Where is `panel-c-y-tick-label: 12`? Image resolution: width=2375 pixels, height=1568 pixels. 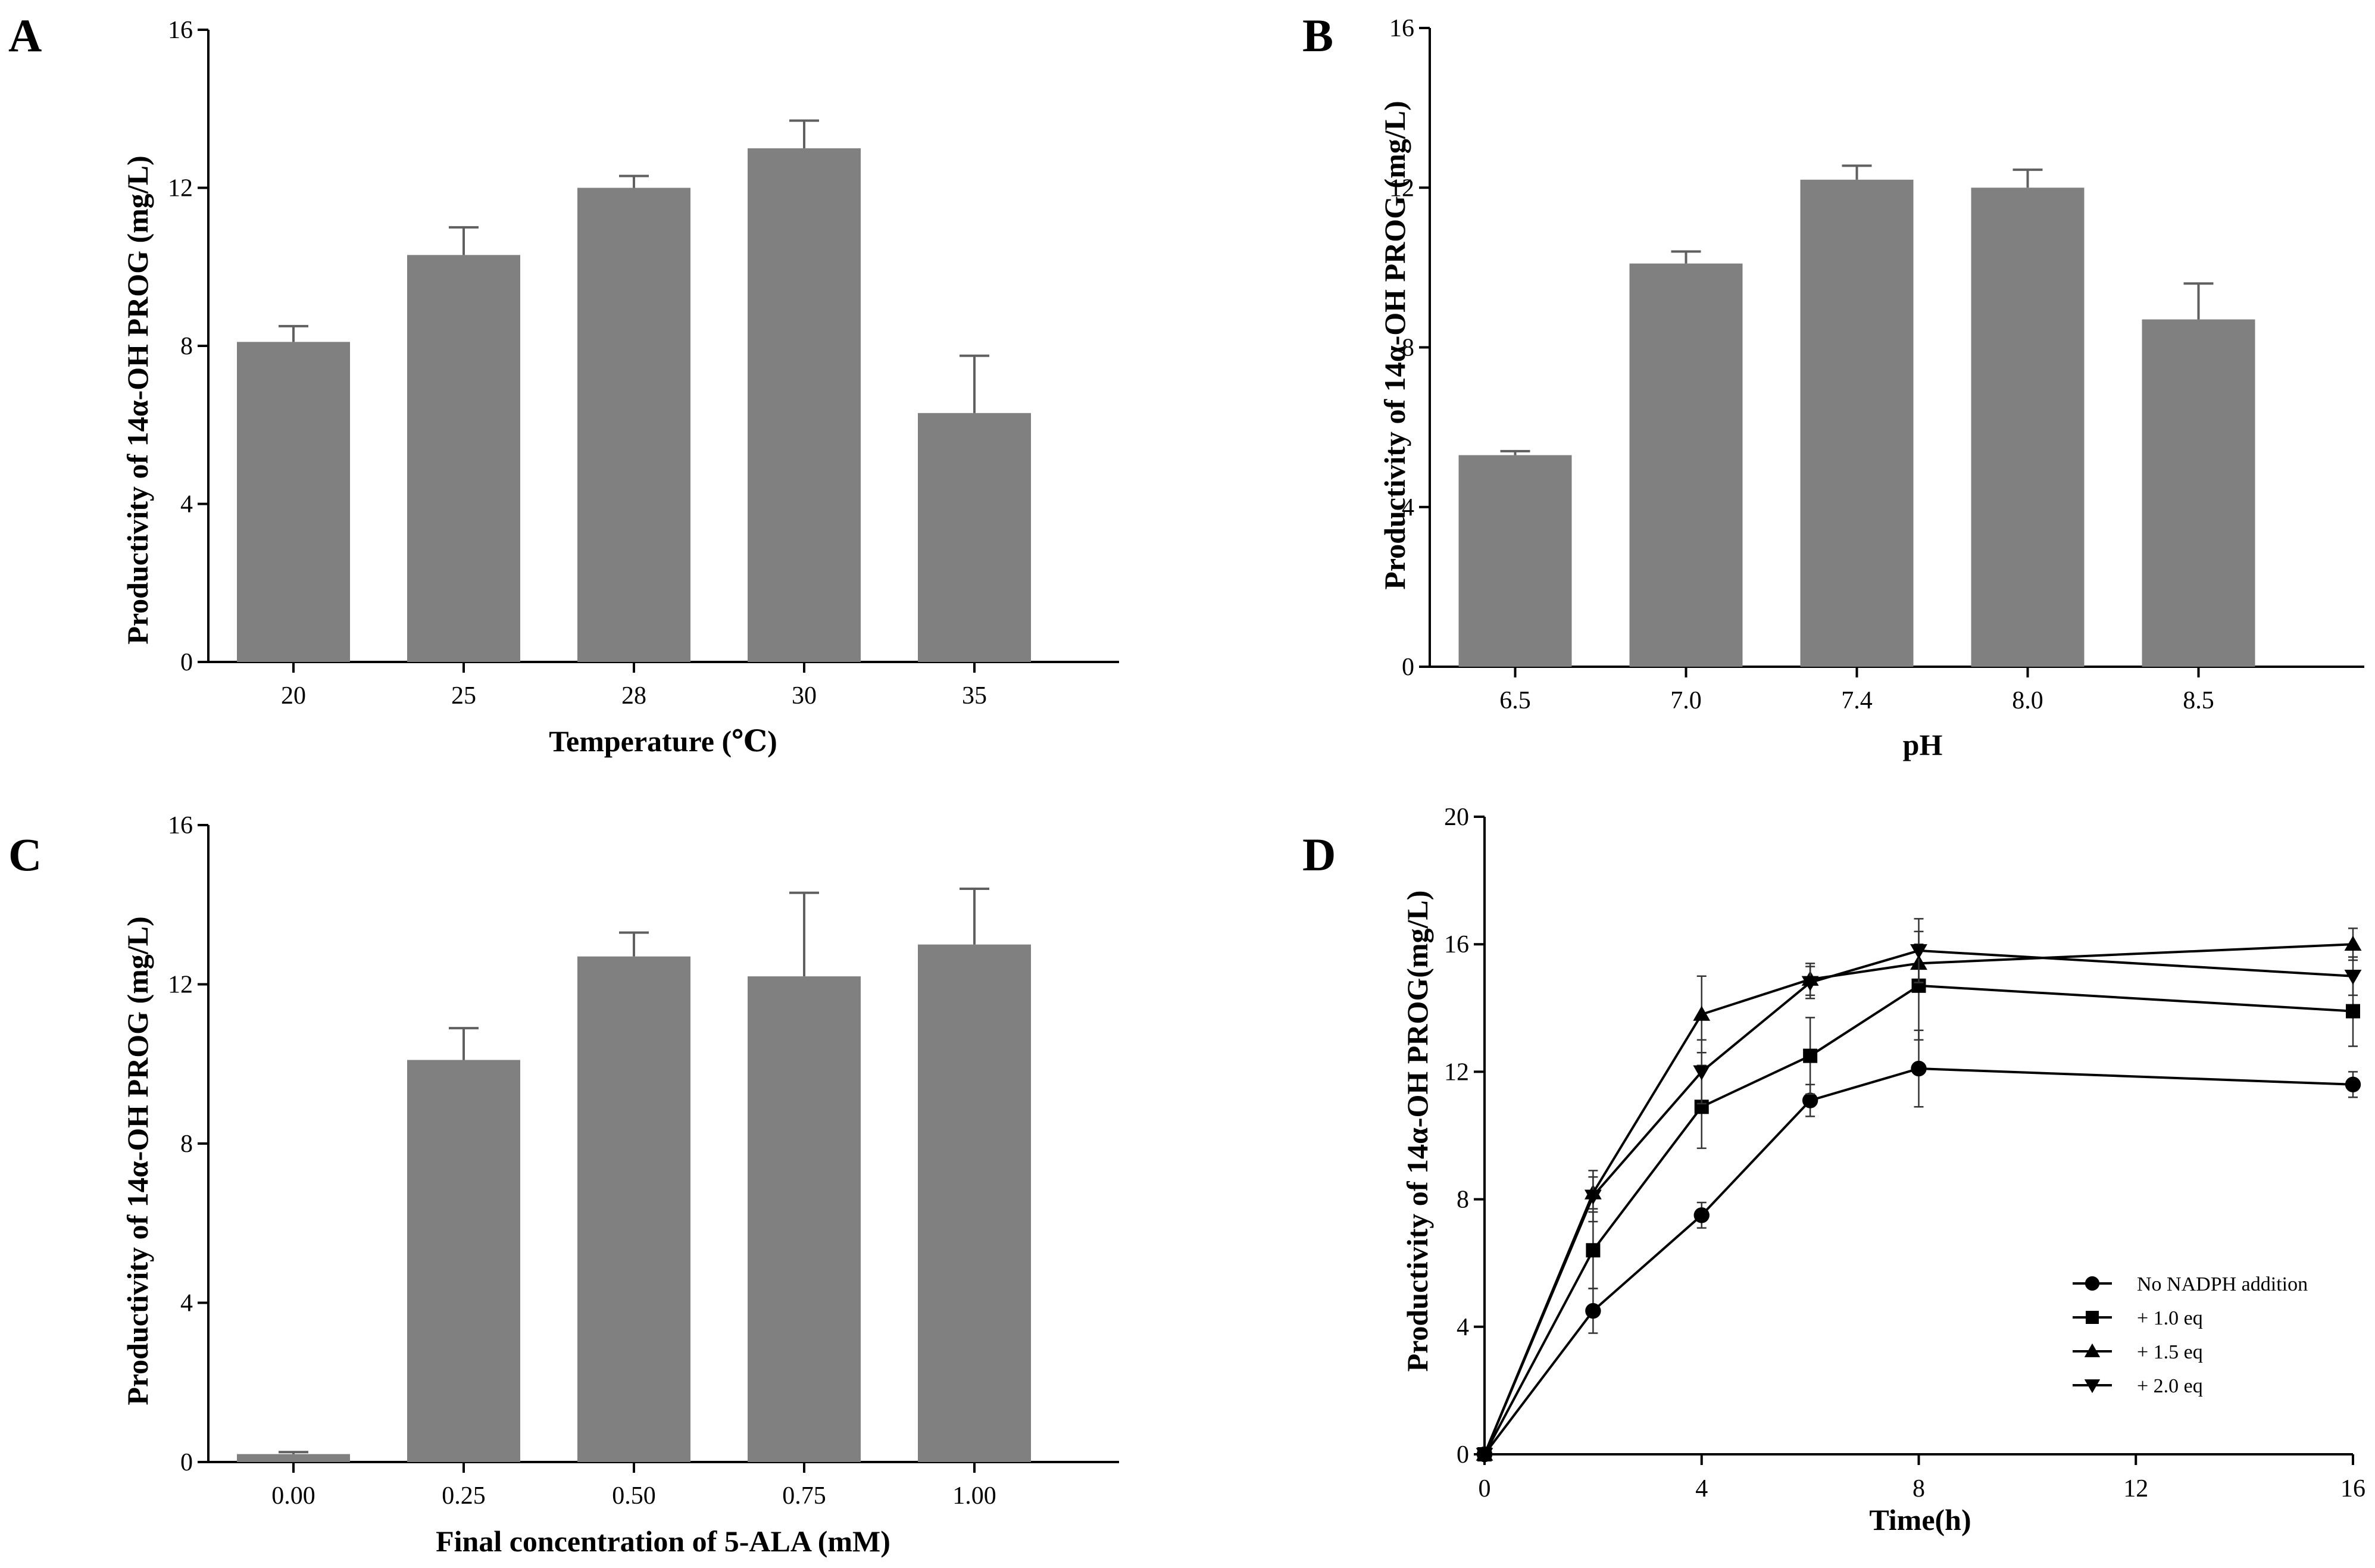
panel-c-y-tick-label: 12 is located at coordinates (180, 985).